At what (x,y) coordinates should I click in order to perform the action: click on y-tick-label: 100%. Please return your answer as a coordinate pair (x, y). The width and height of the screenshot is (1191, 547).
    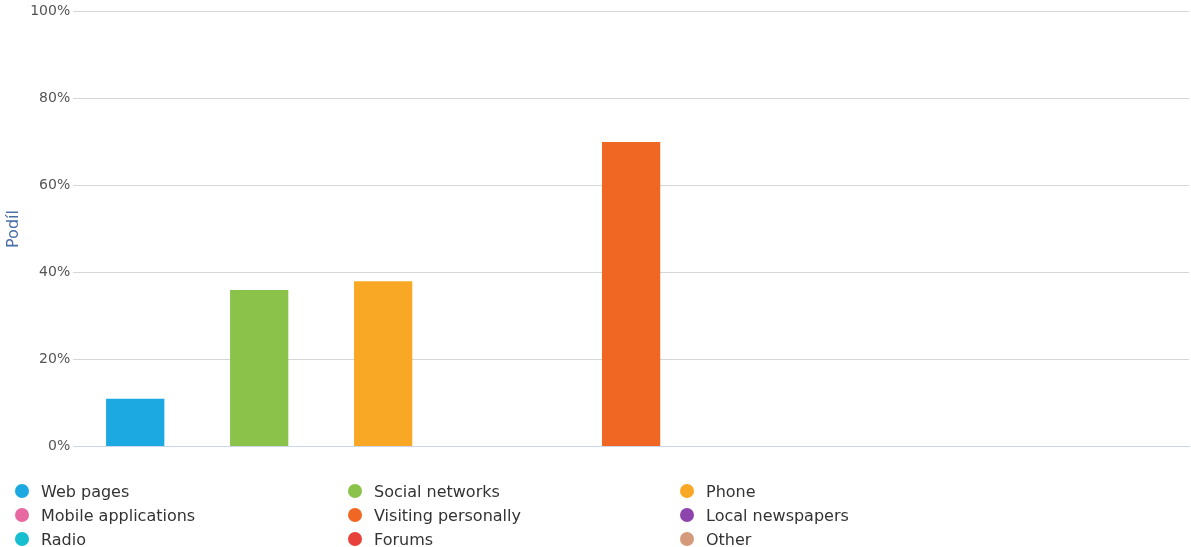
    Looking at the image, I should click on (50, 10).